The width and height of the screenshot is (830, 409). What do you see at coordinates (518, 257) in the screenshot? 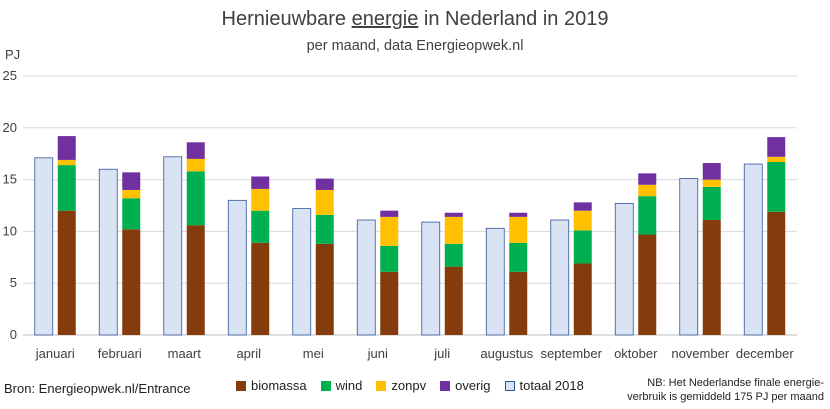
I see `bar-wind-augustus` at bounding box center [518, 257].